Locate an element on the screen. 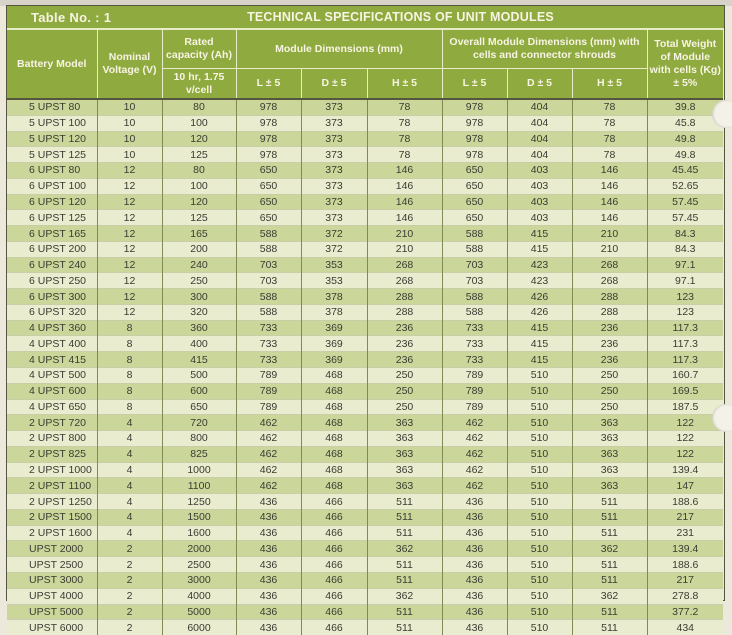  battery-model-cell: 2 UPST 1250 is located at coordinates (52, 501).